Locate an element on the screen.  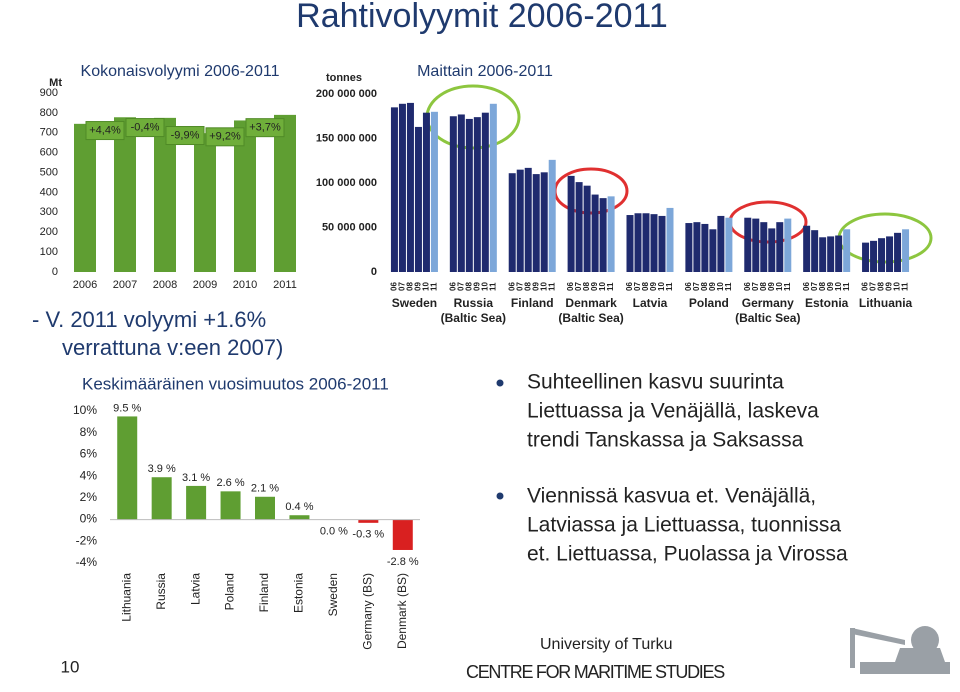
y-tick-label: 200 is located at coordinates (49, 232).